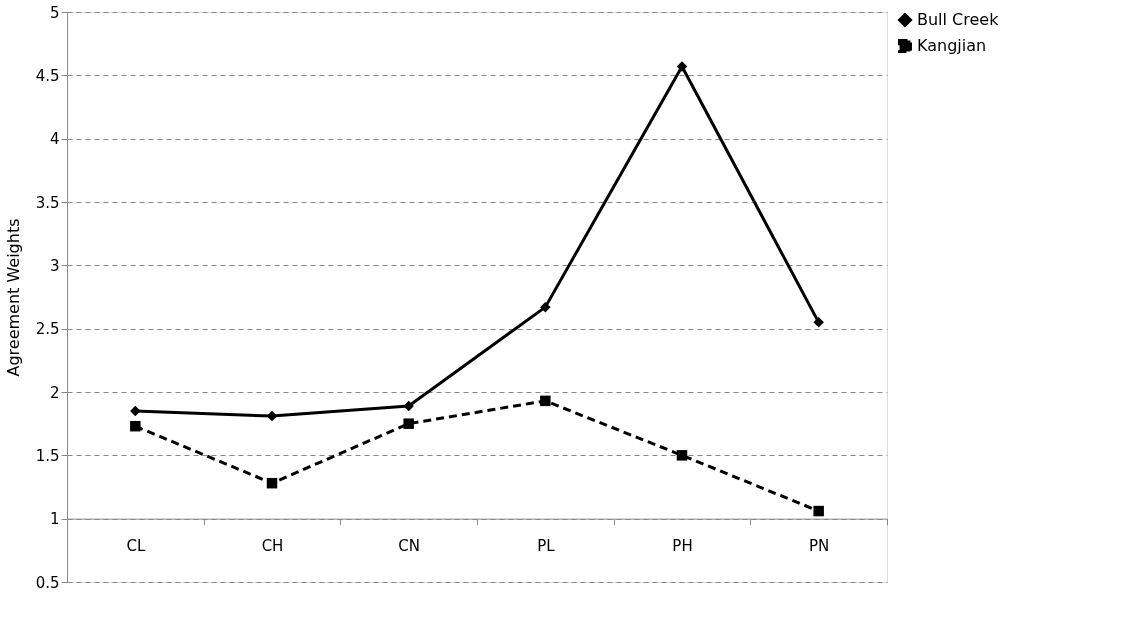 The height and width of the screenshot is (643, 1147). Describe the element at coordinates (819, 546) in the screenshot. I see `x-tick-label: PN` at that location.